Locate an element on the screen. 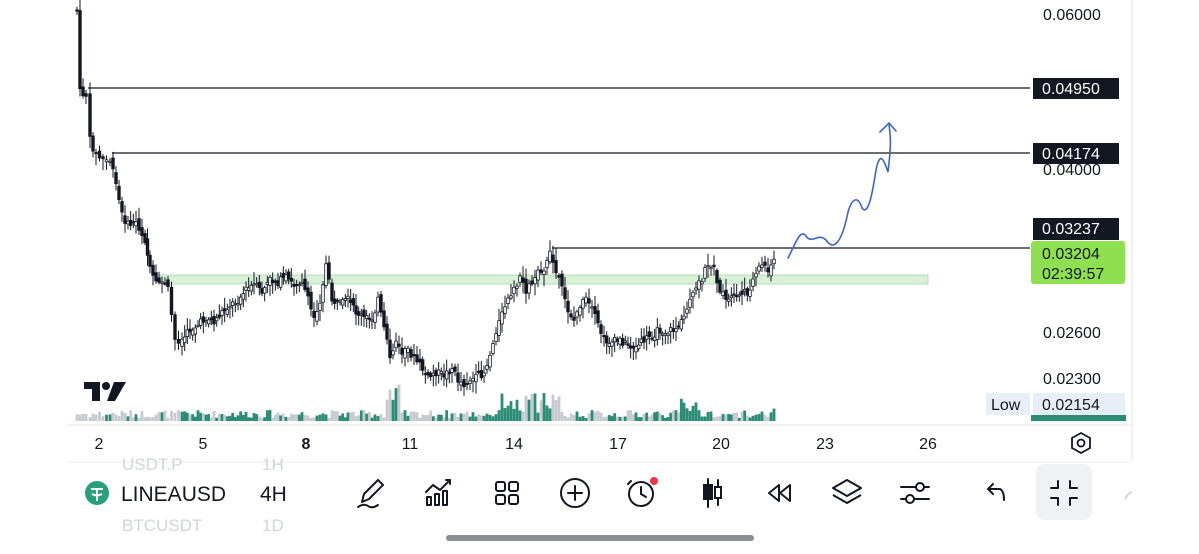  interval-selector: 4H is located at coordinates (273, 494).